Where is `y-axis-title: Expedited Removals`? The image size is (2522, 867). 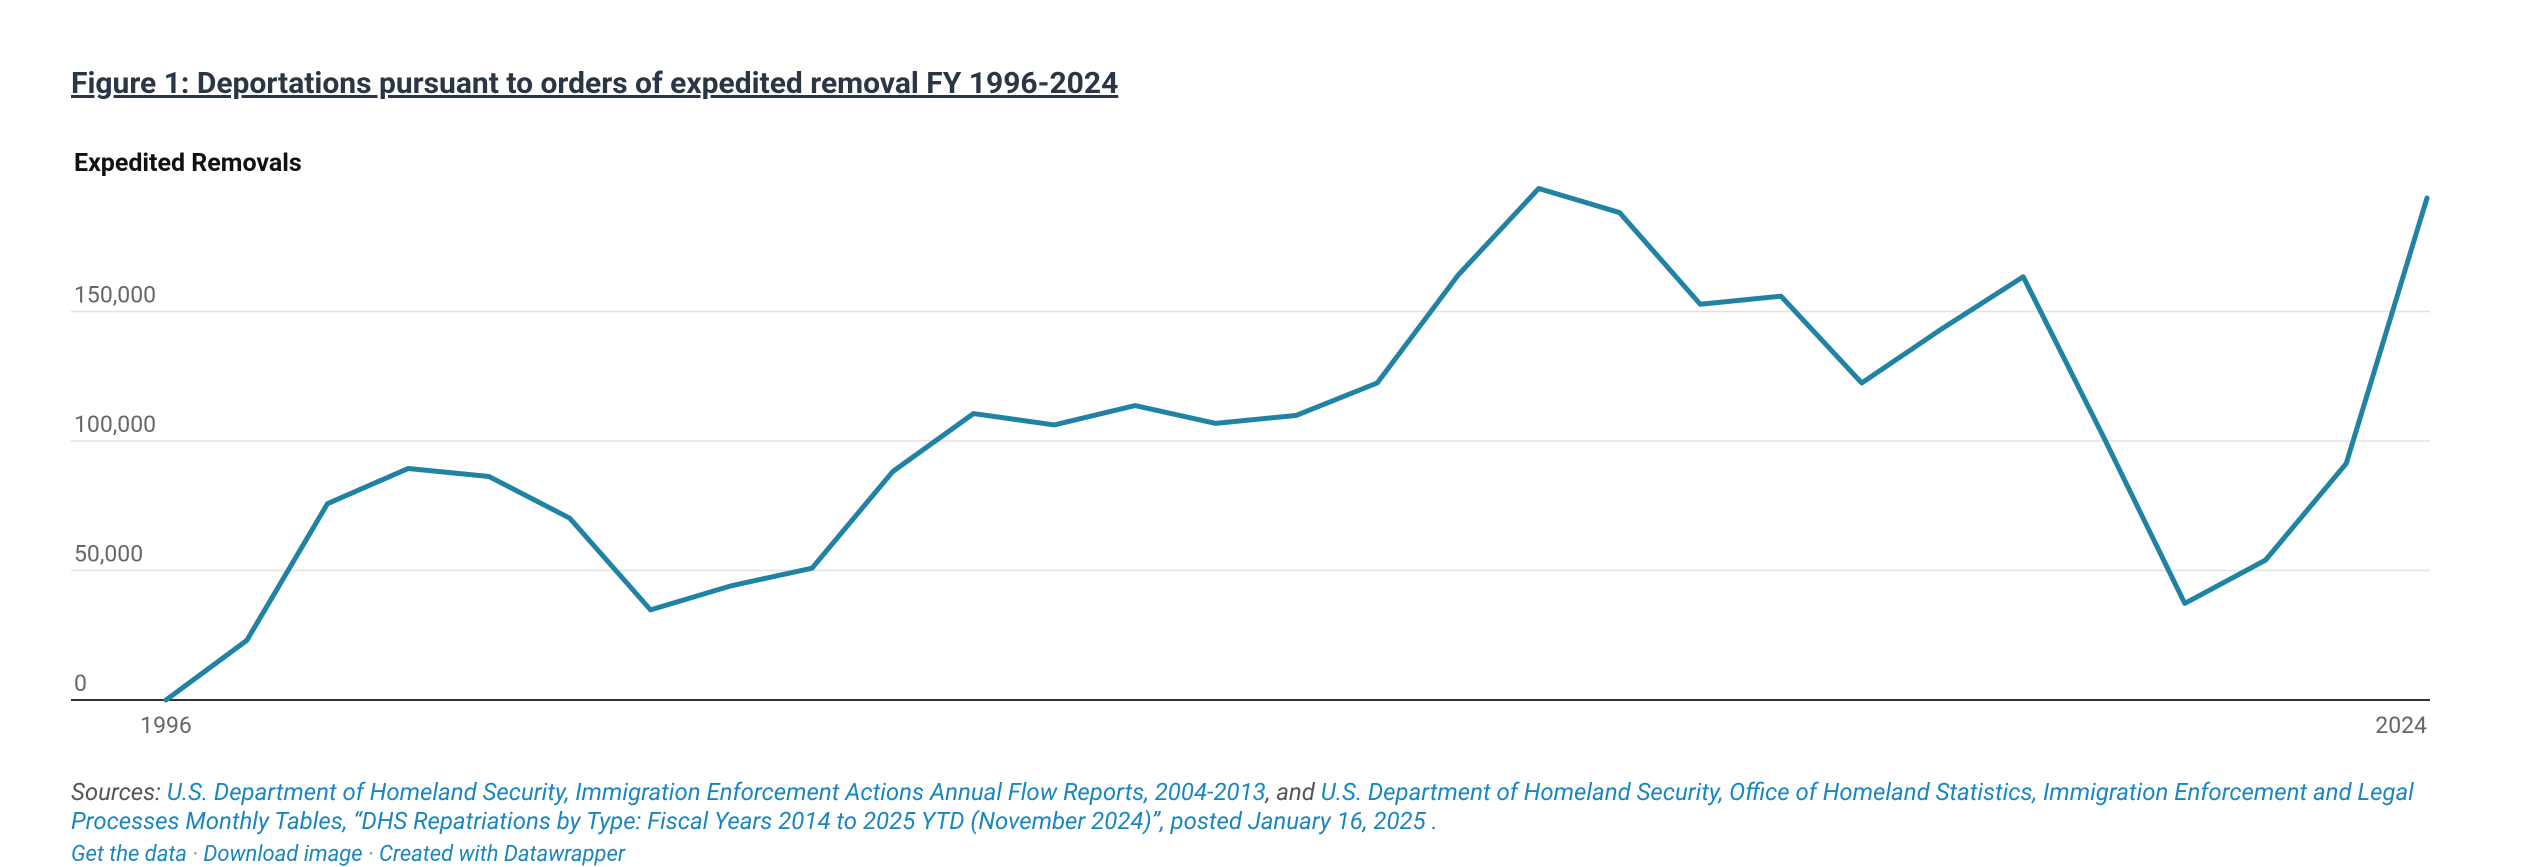
y-axis-title: Expedited Removals is located at coordinates (188, 163).